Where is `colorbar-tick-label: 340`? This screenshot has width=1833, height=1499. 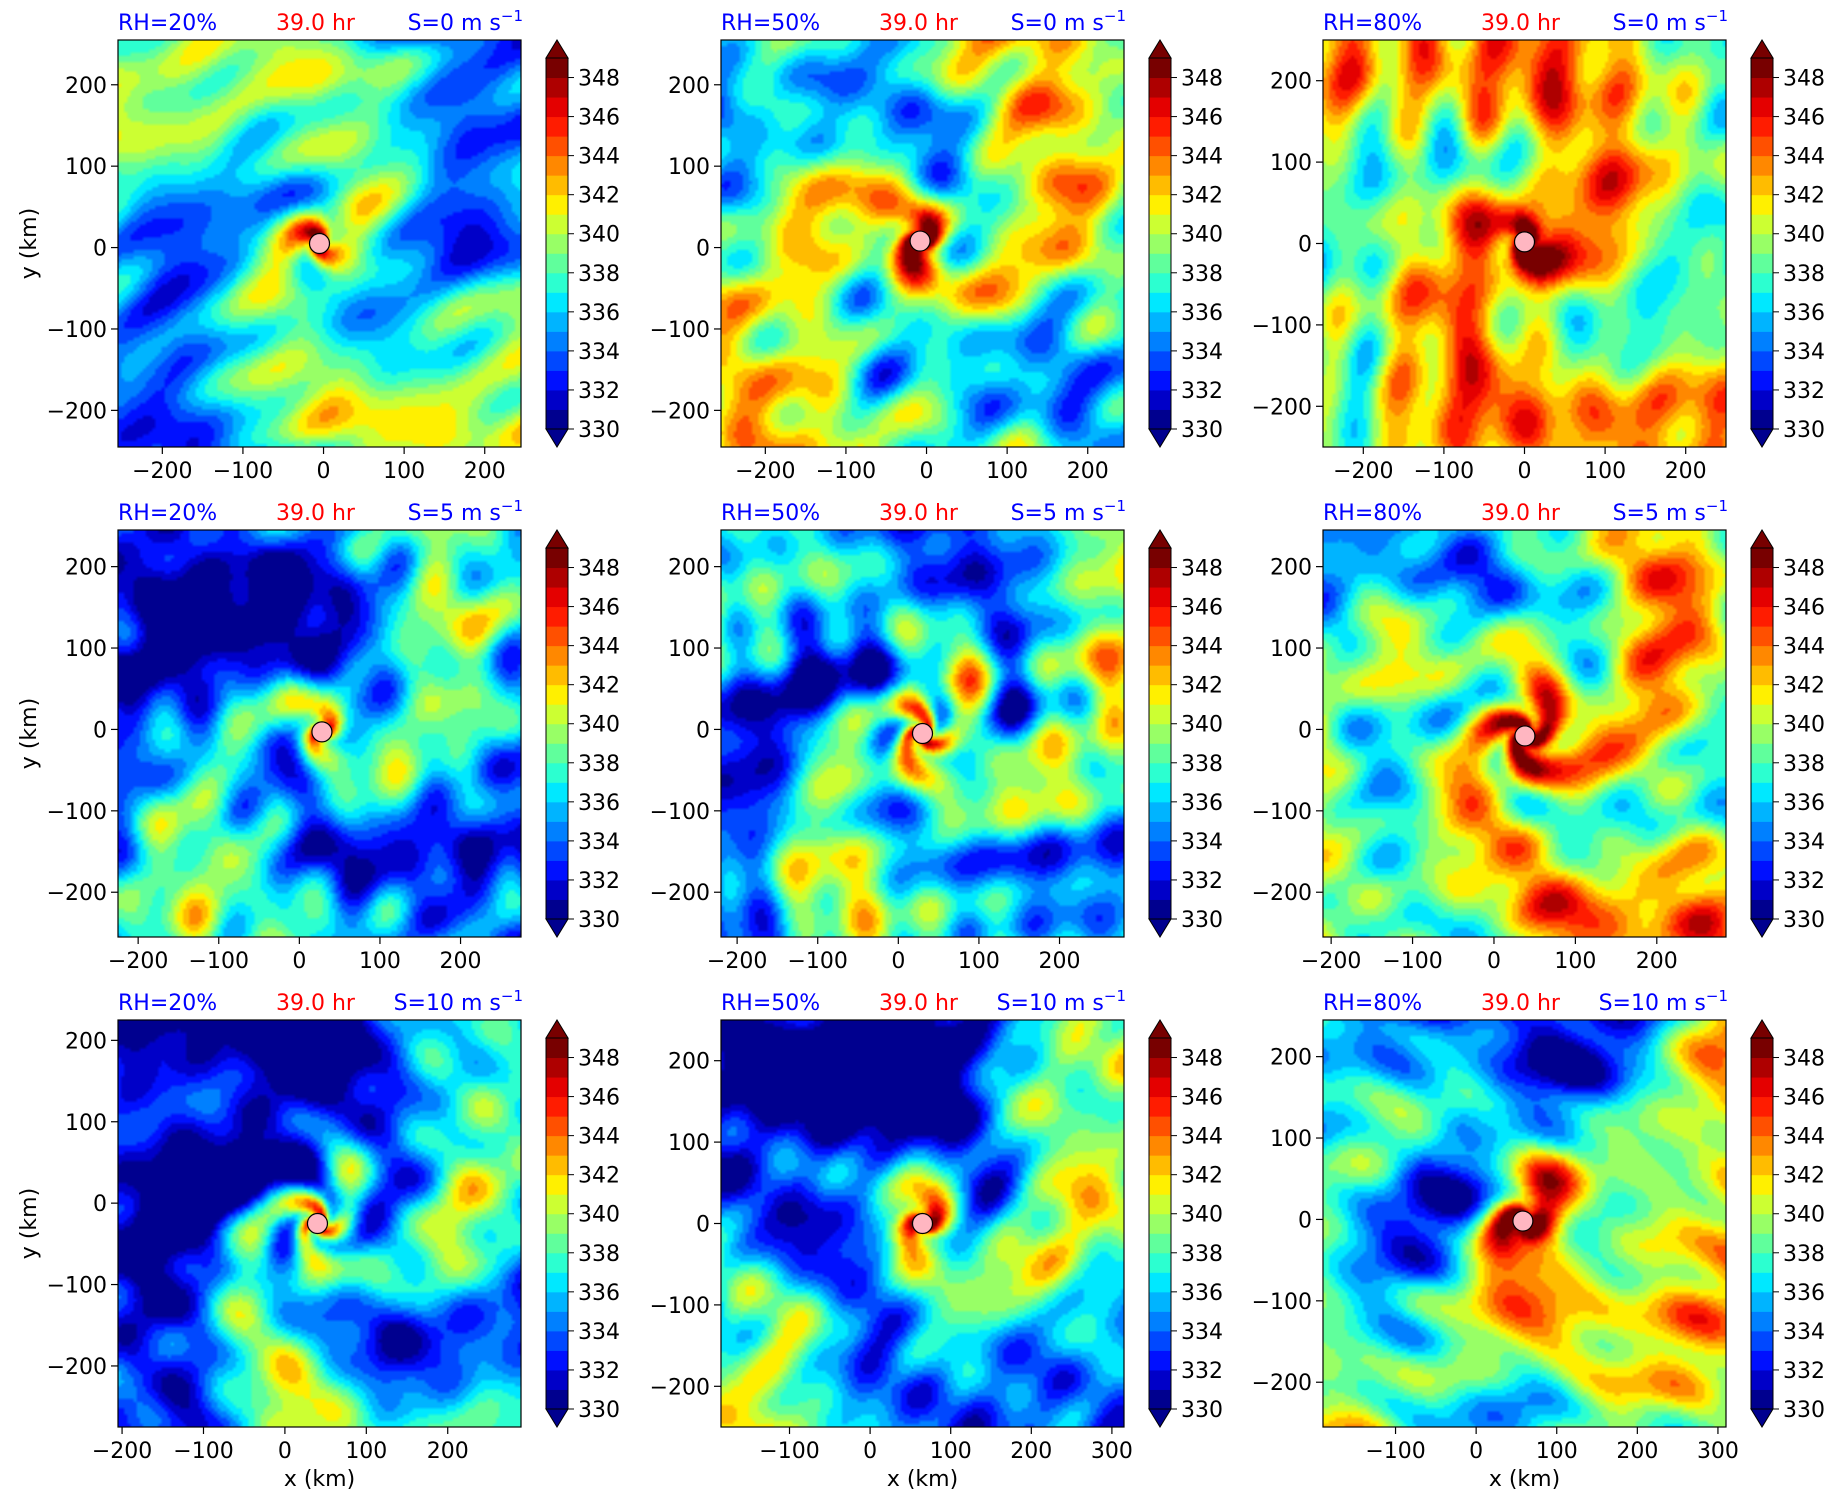 colorbar-tick-label: 340 is located at coordinates (599, 235).